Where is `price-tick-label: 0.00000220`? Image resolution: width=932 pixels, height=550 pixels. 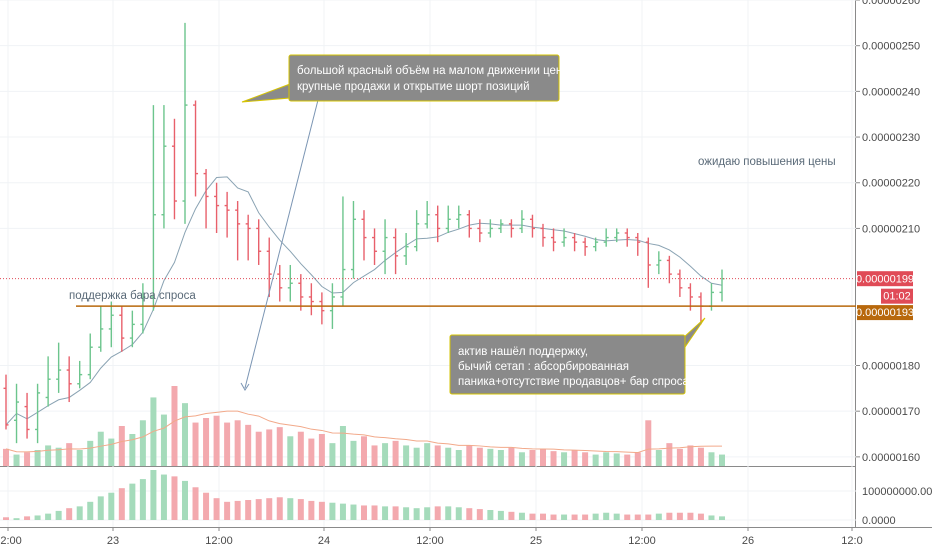 price-tick-label: 0.00000220 is located at coordinates (891, 184).